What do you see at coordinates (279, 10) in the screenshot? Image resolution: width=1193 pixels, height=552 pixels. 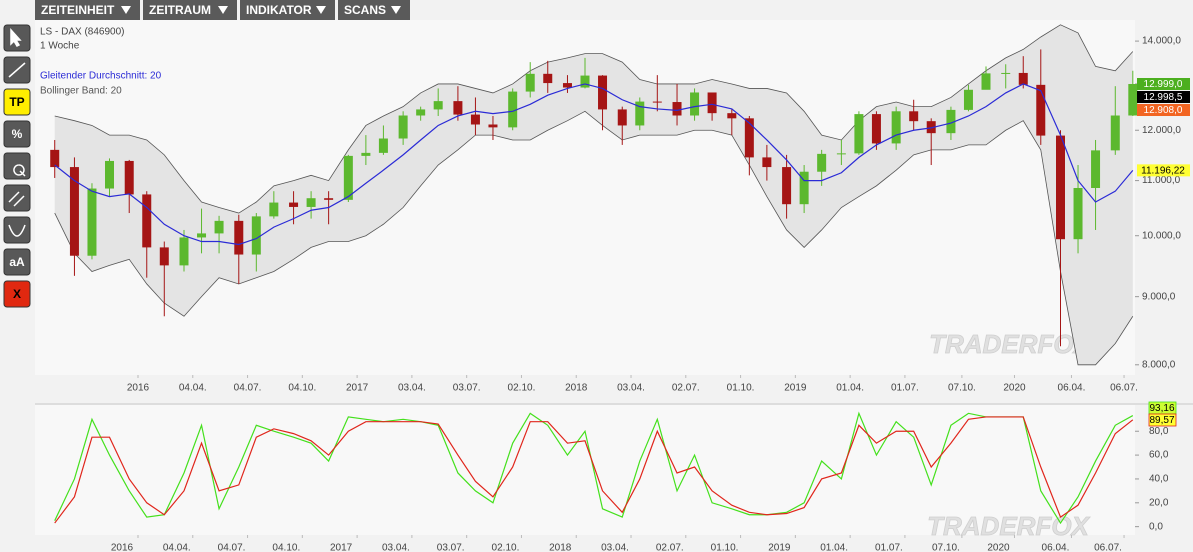 I see `menu-label: INDIKATOR` at bounding box center [279, 10].